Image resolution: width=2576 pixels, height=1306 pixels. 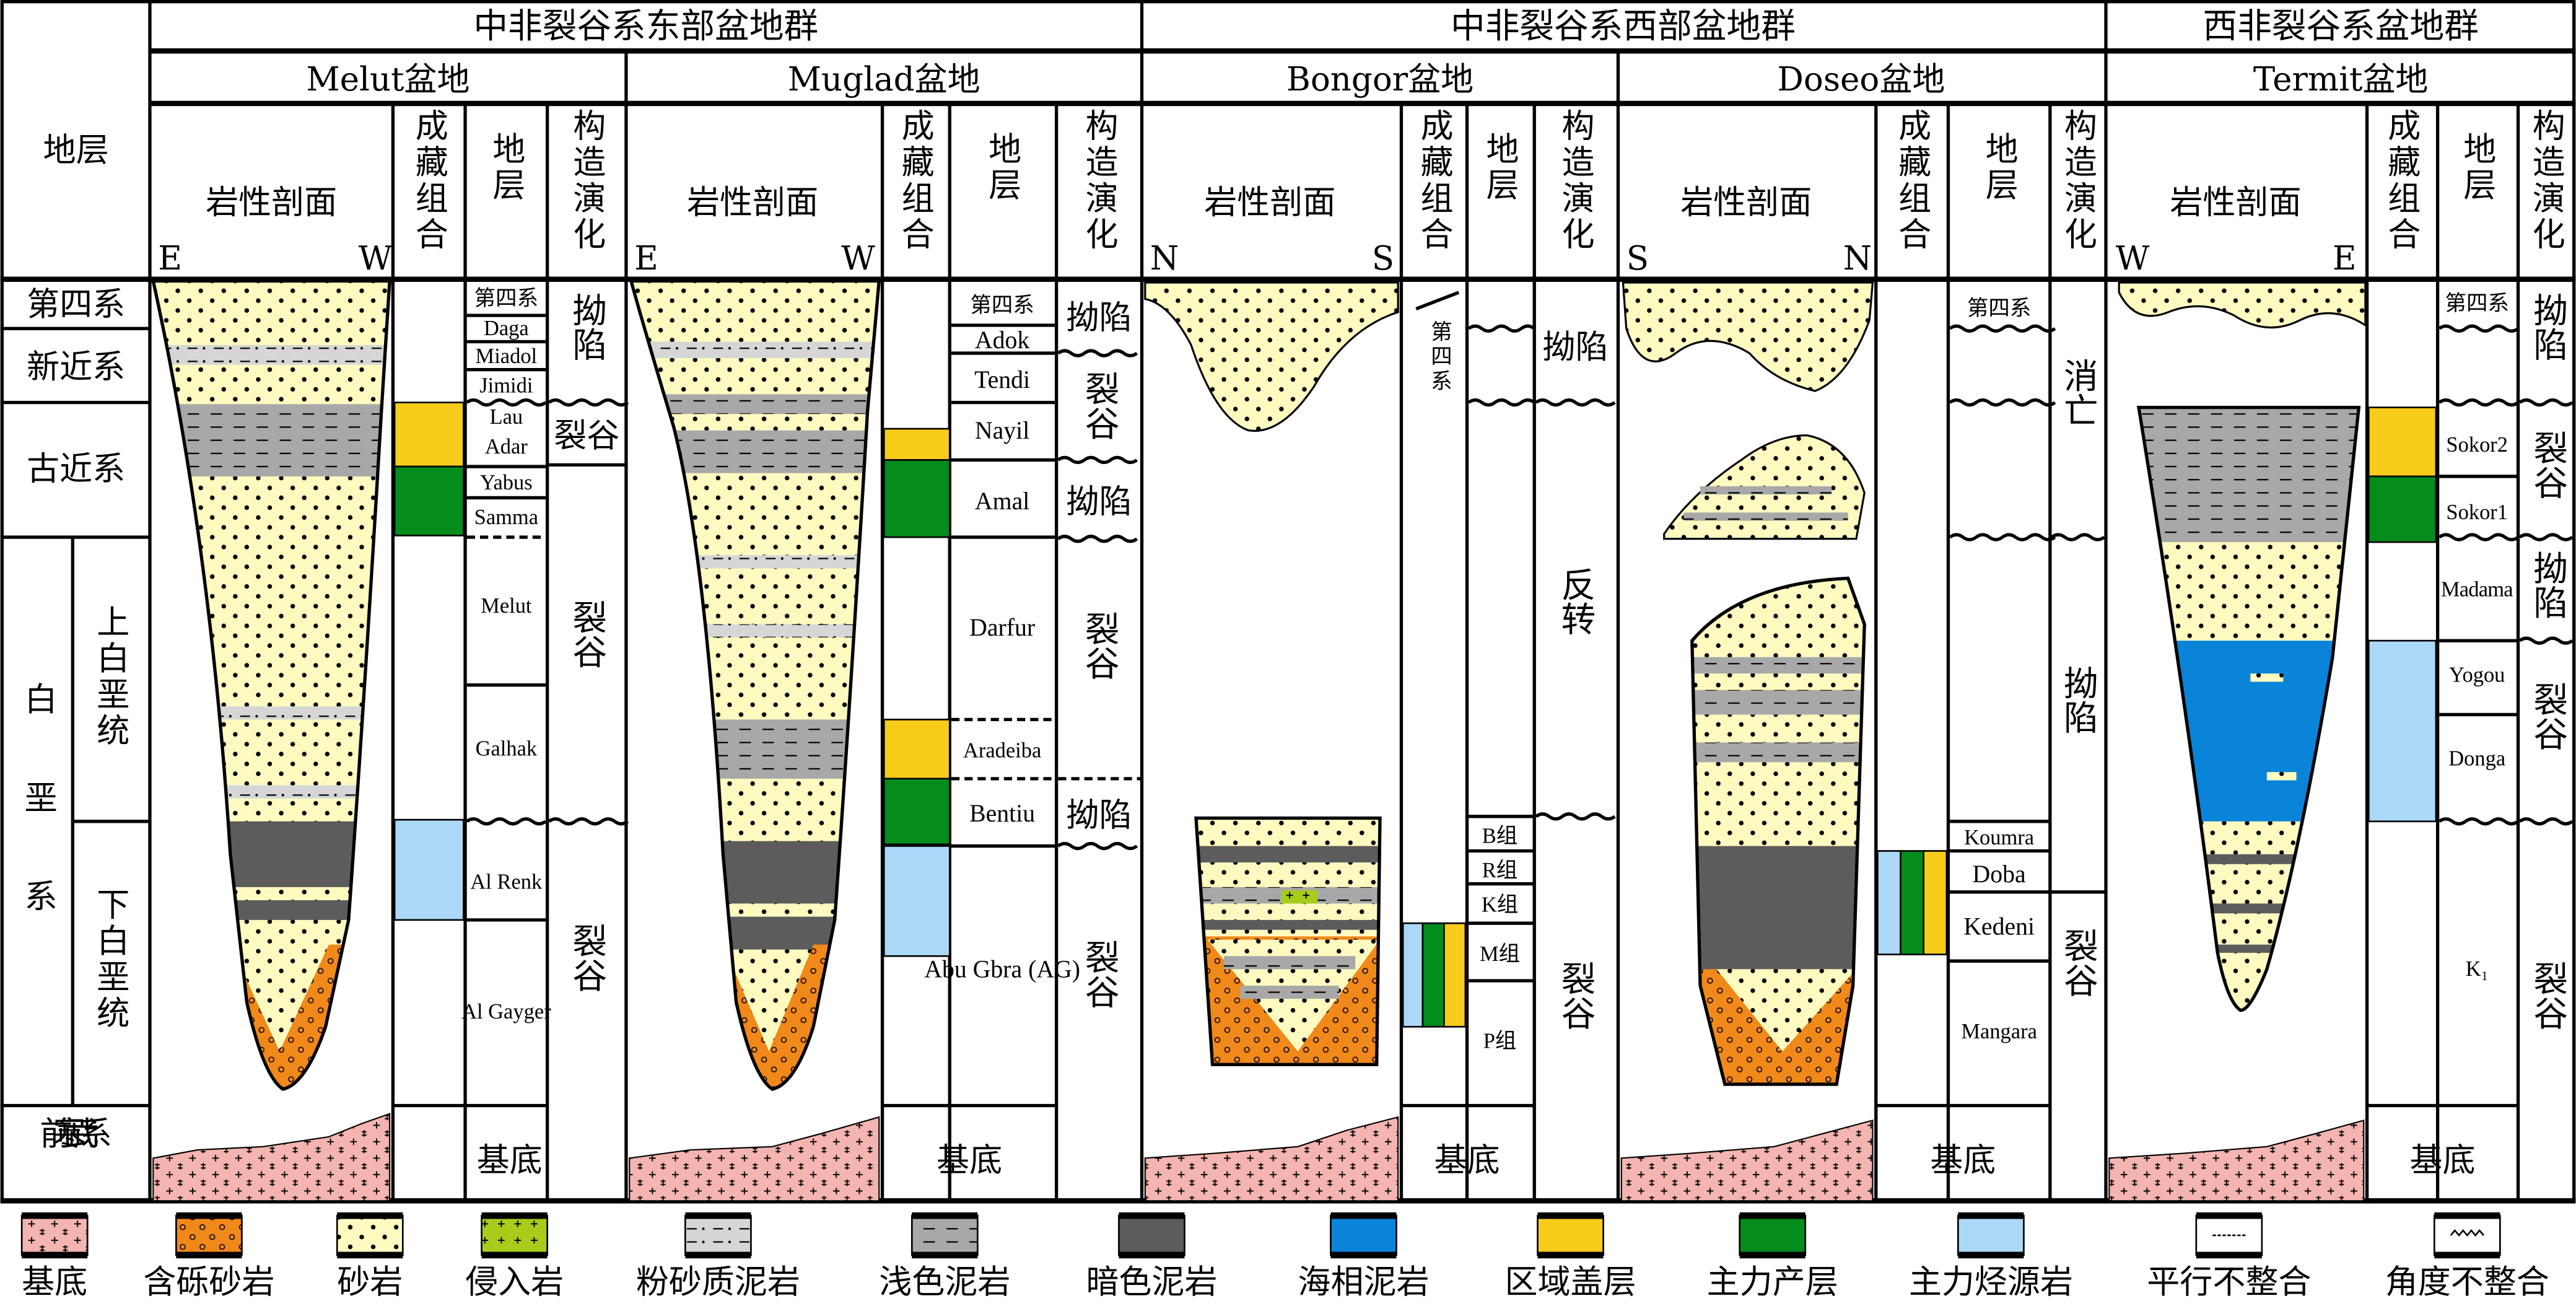 I want to click on direction-right: S, so click(x=1383, y=258).